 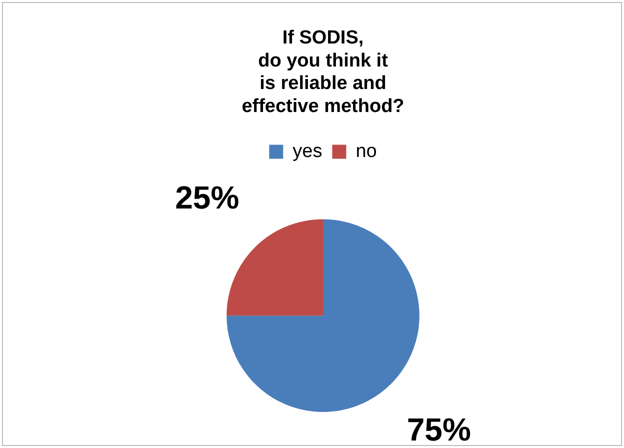 I want to click on data-label: 75%, so click(x=438, y=429).